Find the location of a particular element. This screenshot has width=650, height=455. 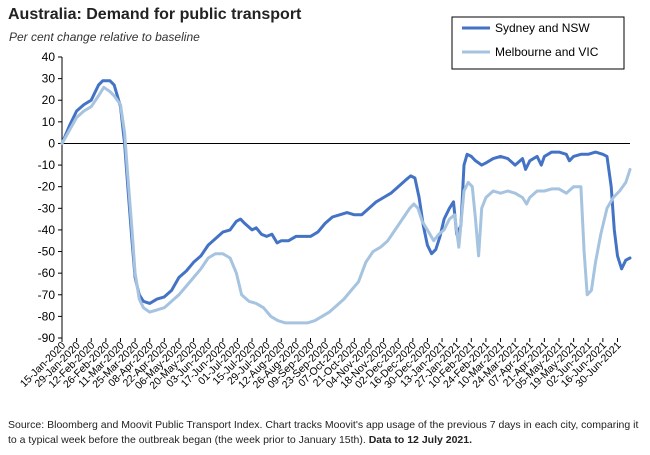

legend-label: Sydney and NSW is located at coordinates (542, 28).